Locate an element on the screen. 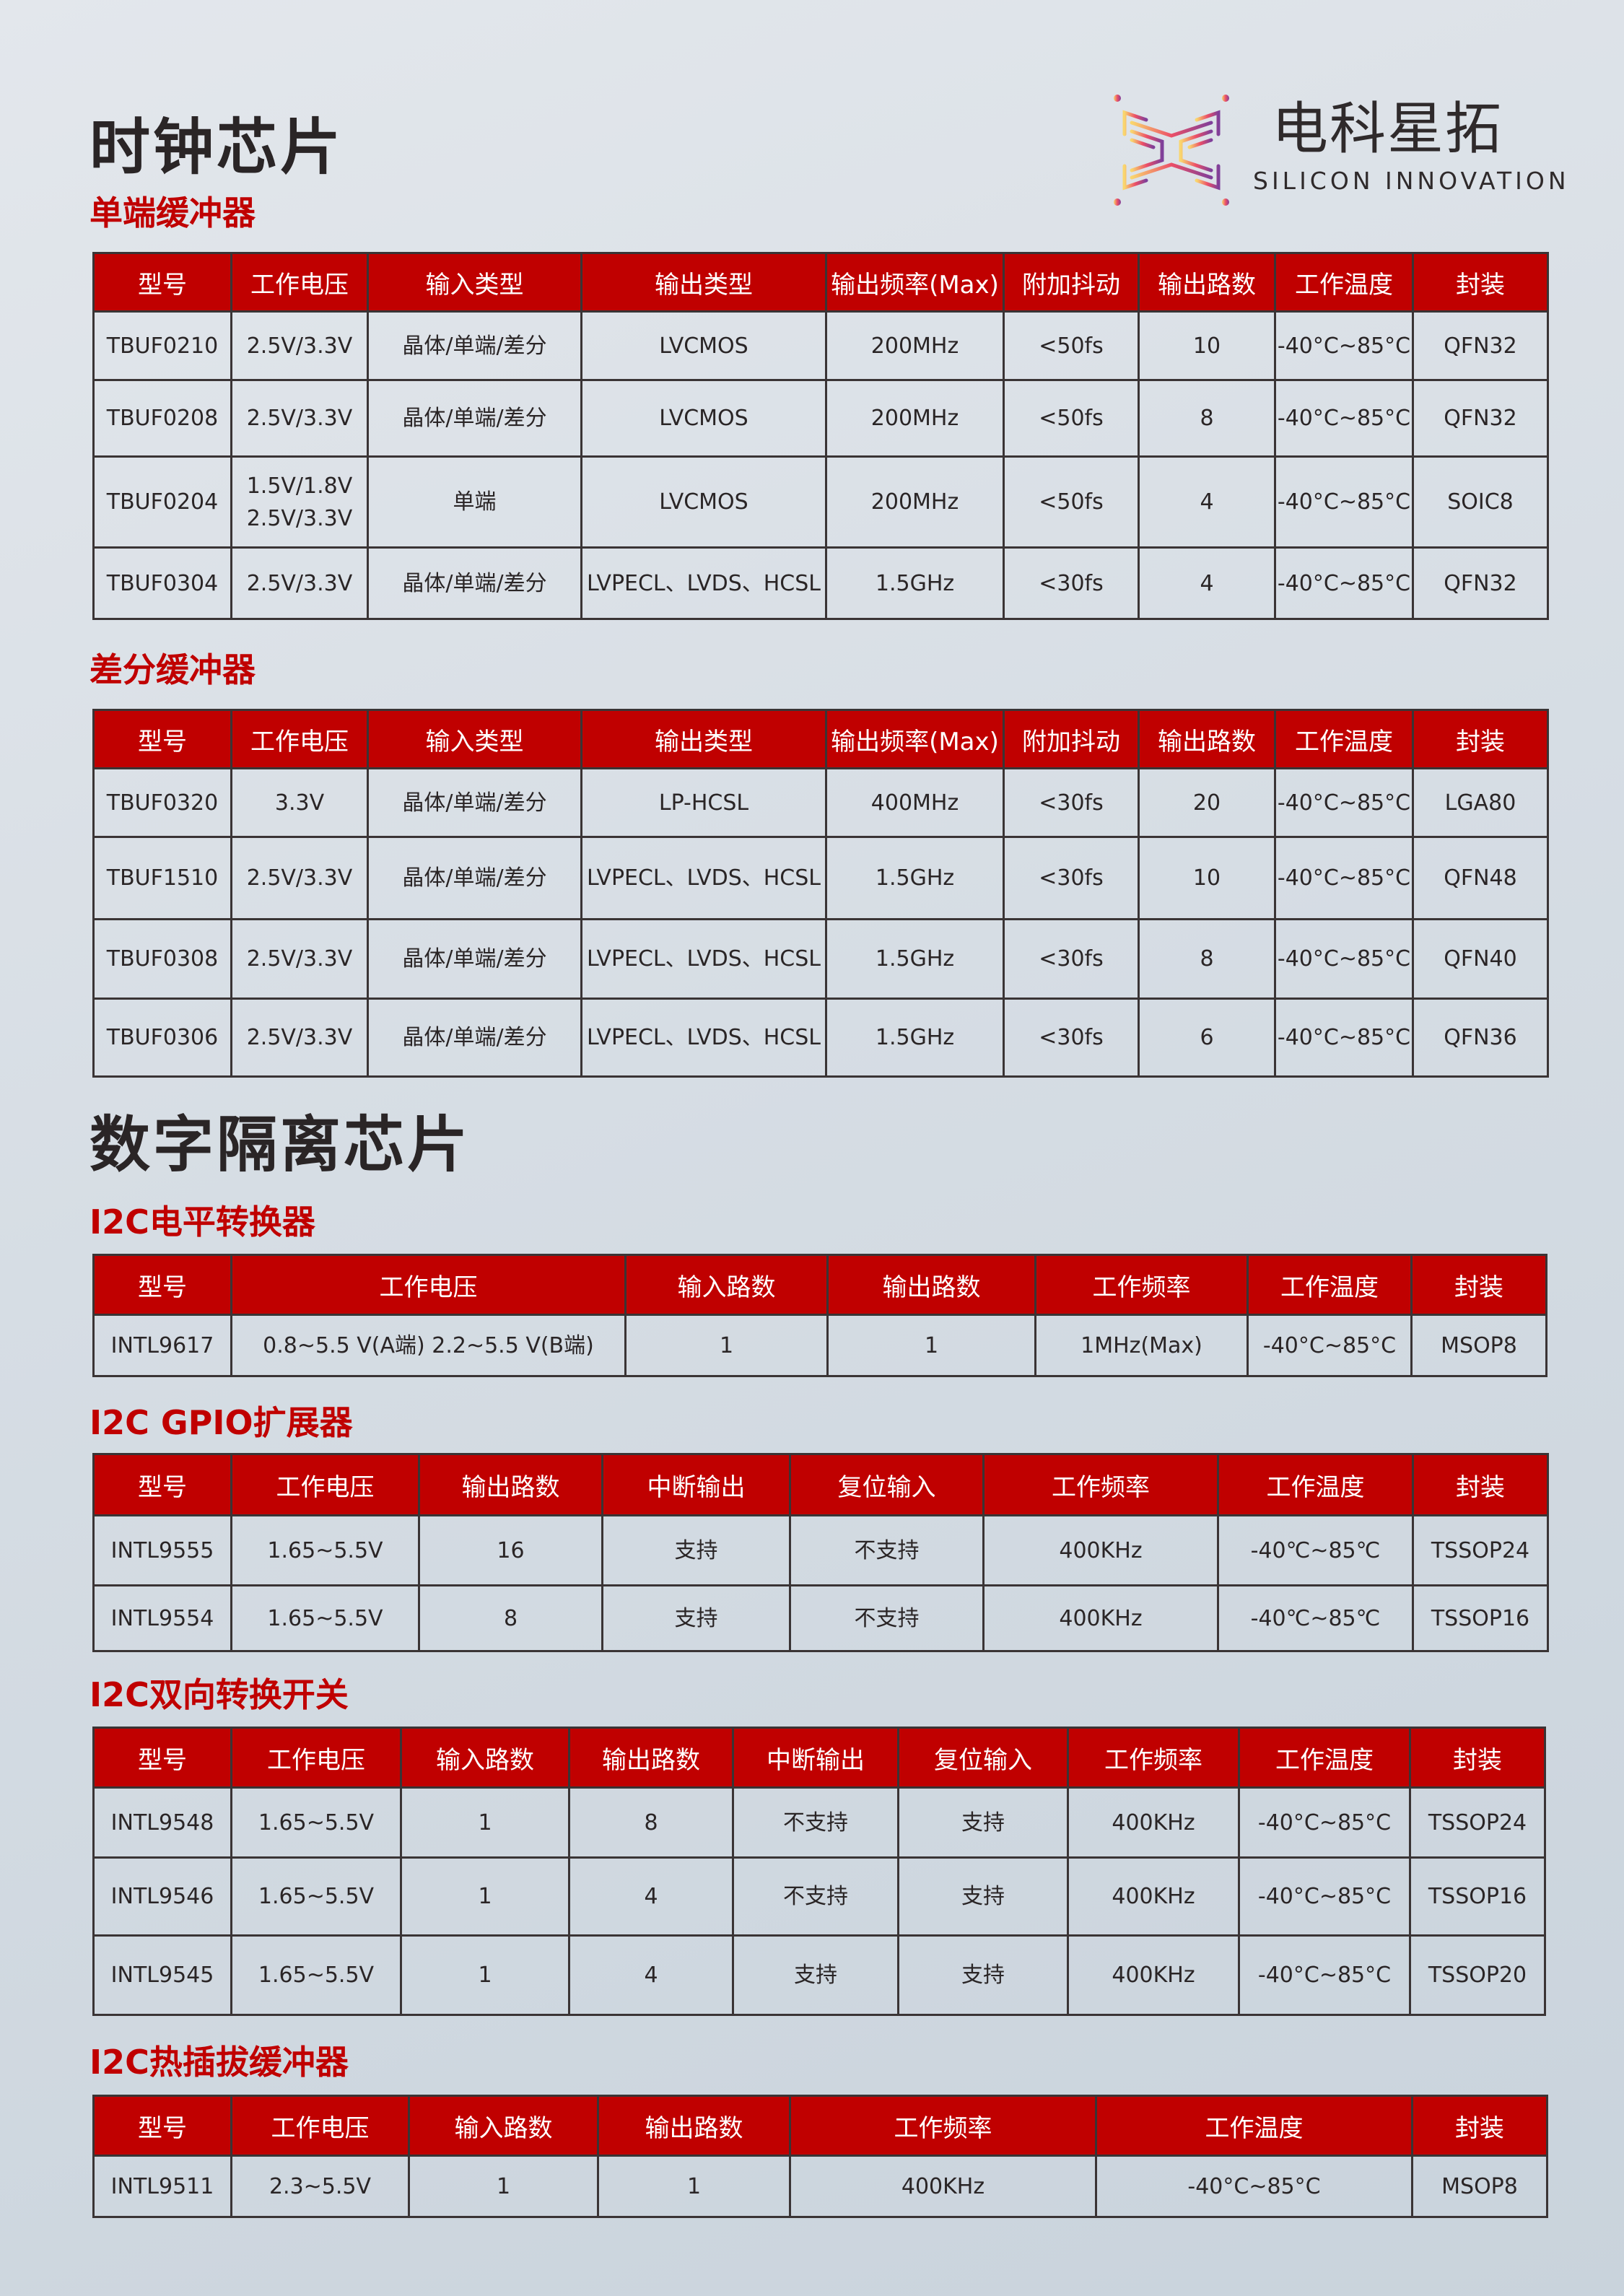  table-cell: 2.3~5.5V is located at coordinates (320, 2186).